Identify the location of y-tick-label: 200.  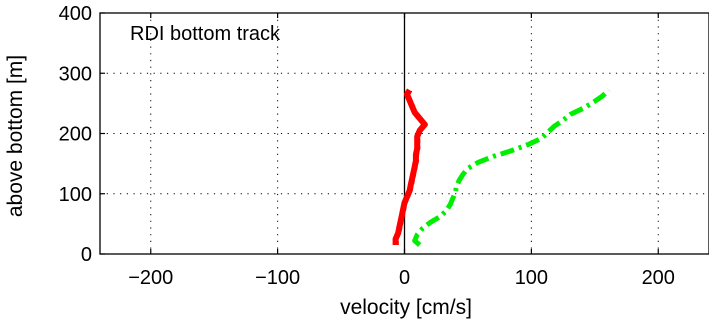
(75, 135).